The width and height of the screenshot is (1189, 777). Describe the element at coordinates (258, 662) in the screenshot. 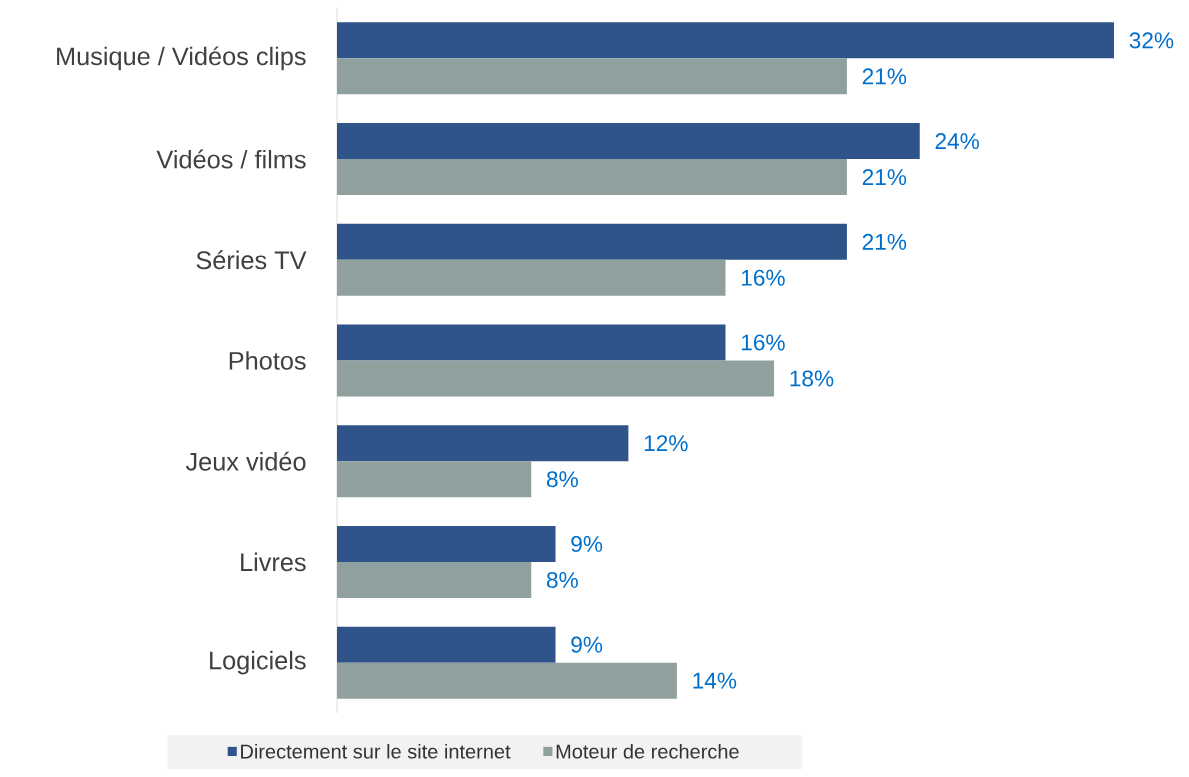

I see `y-tick-label: Logiciels` at that location.